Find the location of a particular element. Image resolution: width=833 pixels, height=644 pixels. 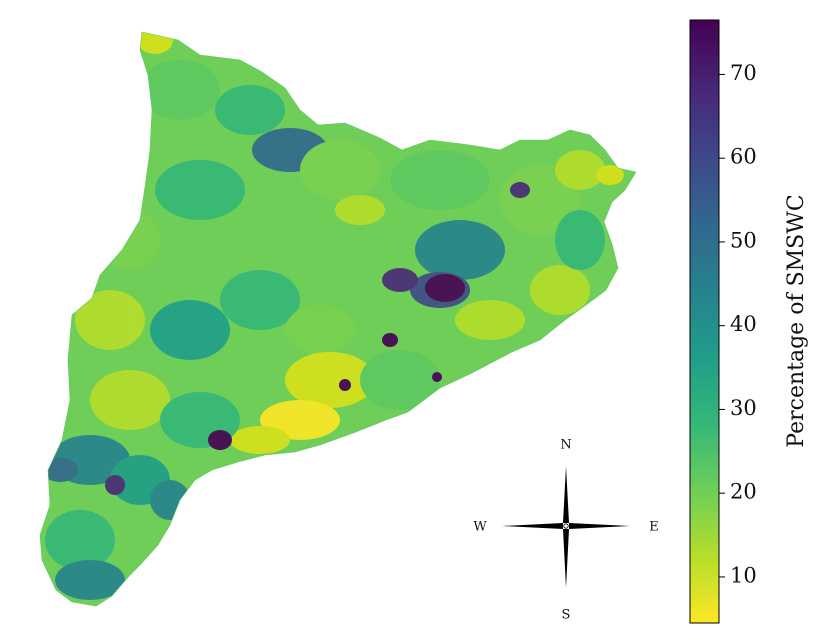

compass-north-label: N is located at coordinates (565, 445).